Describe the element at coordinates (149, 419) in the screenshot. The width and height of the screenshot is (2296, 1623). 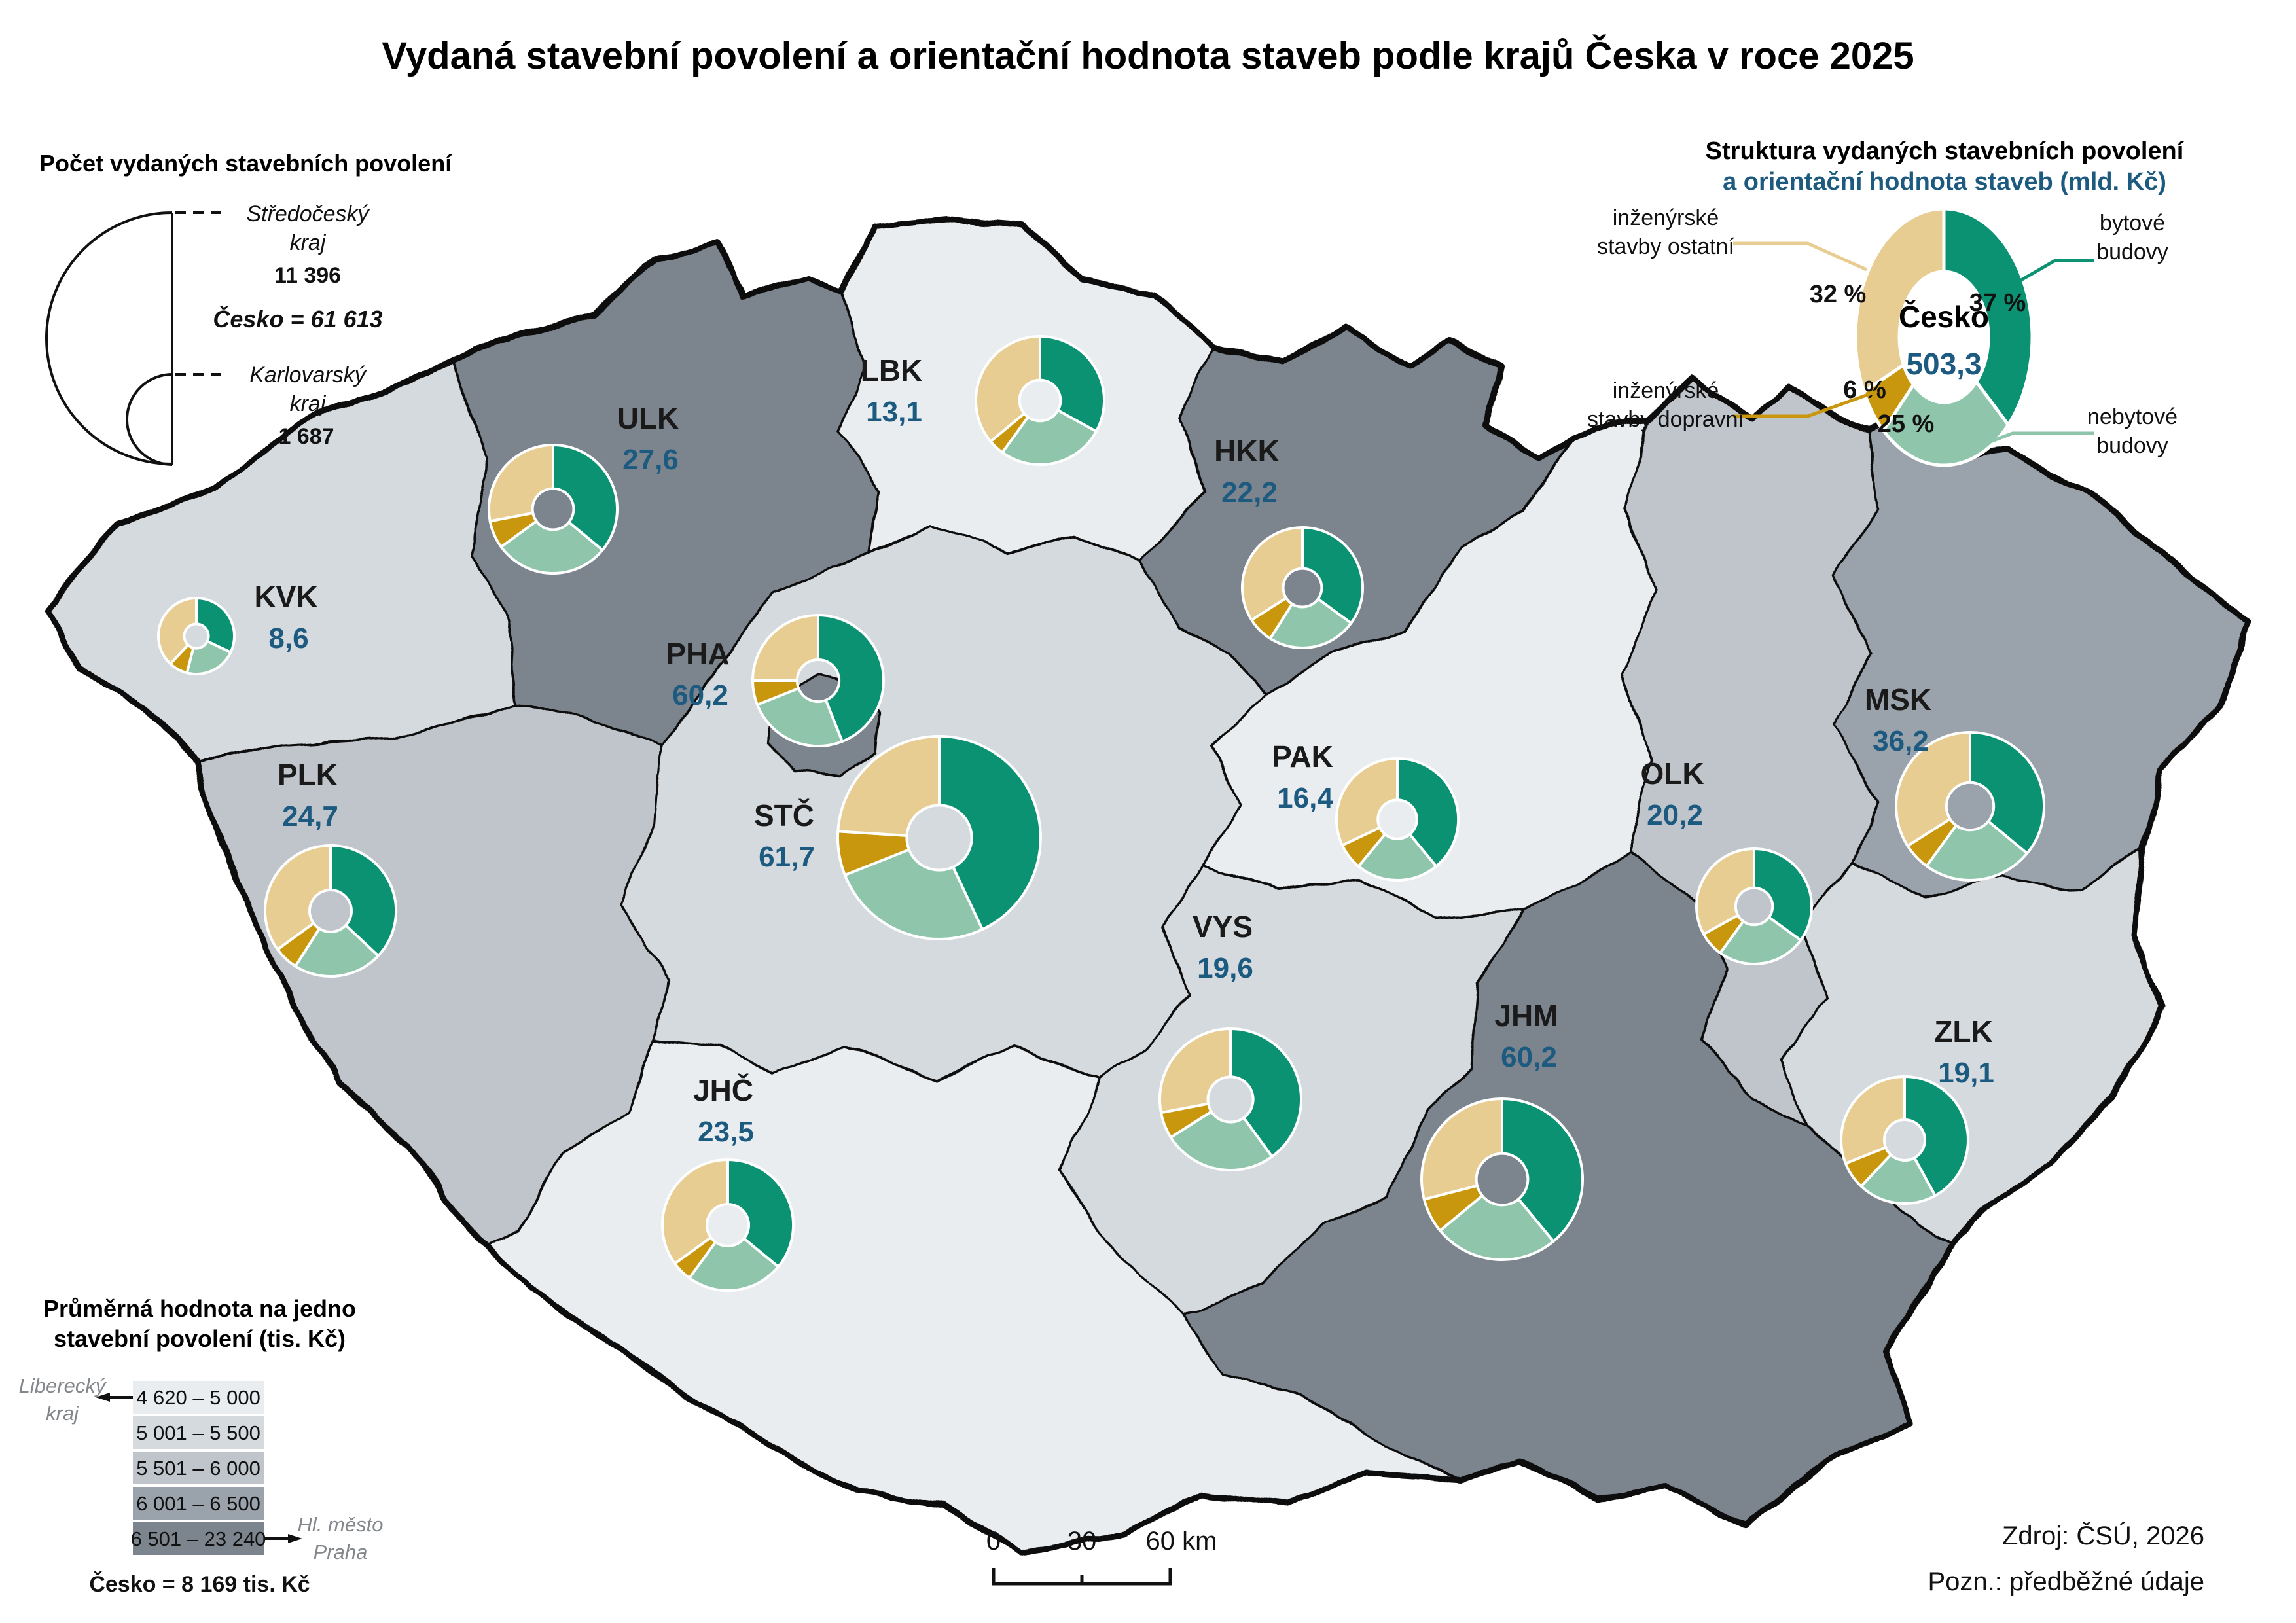
I see `size-legend-min-circle` at that location.